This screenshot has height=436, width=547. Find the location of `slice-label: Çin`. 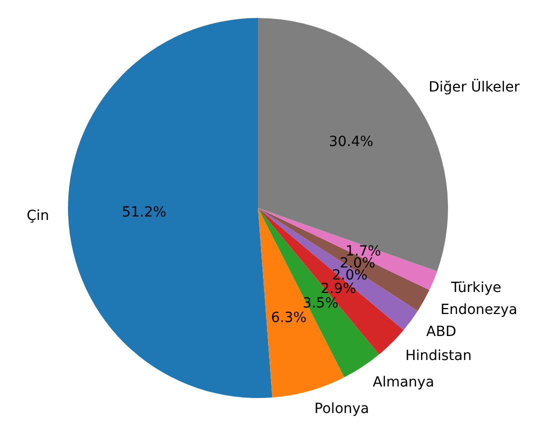

slice-label: Çin is located at coordinates (38, 216).